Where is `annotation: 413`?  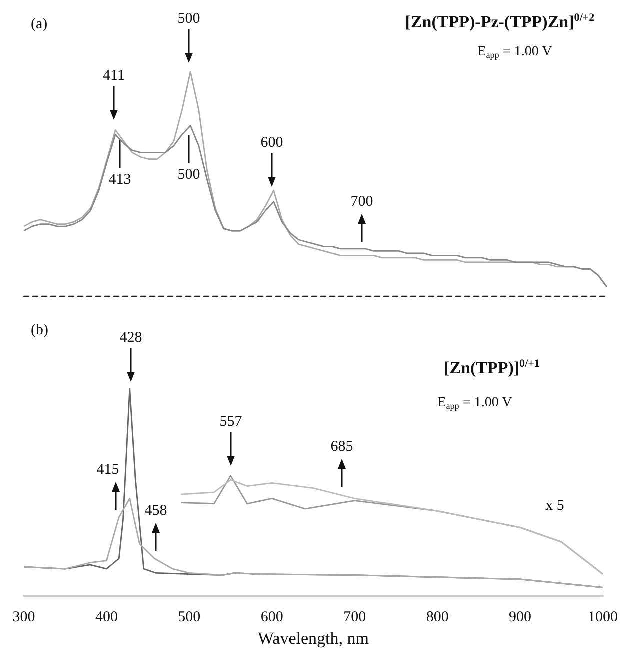 annotation: 413 is located at coordinates (120, 180).